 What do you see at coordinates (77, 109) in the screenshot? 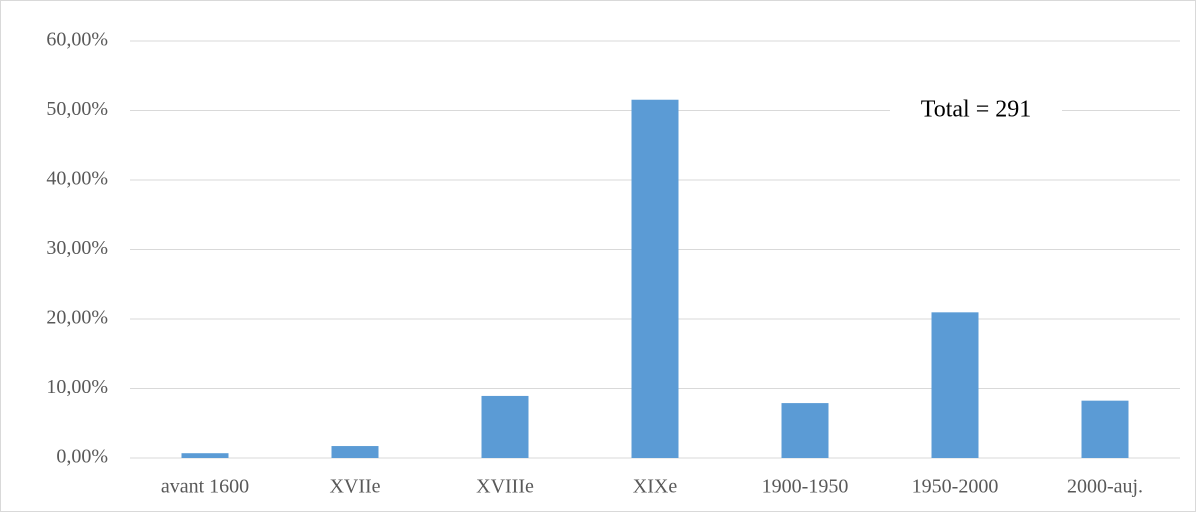
I see `y-tick-label: 50,00%` at bounding box center [77, 109].